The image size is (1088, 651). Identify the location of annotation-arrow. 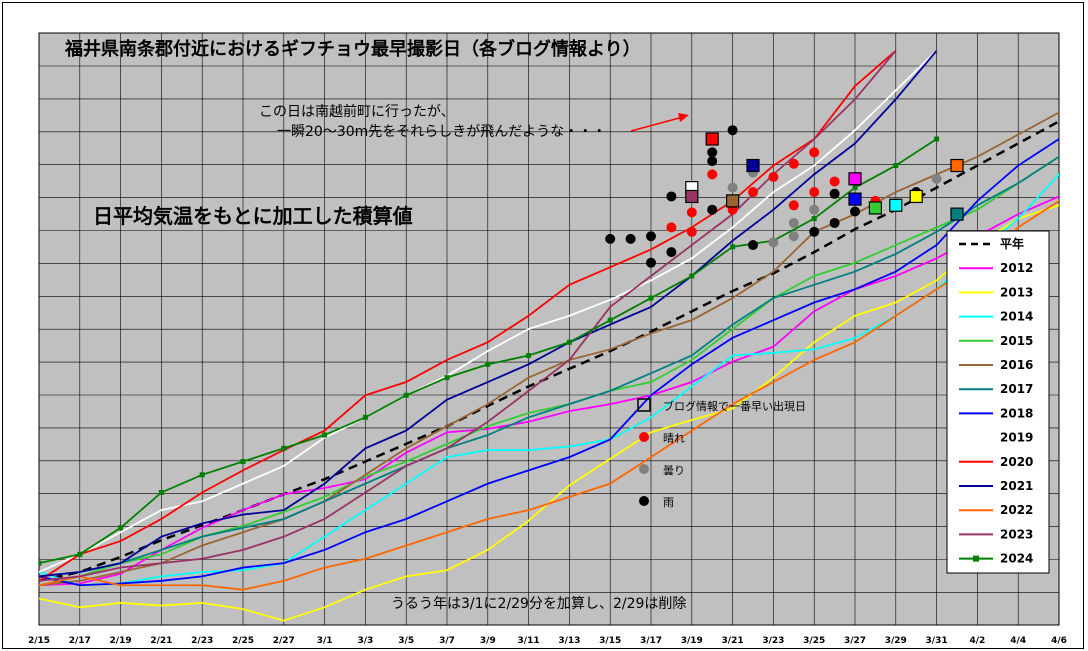
(657, 124).